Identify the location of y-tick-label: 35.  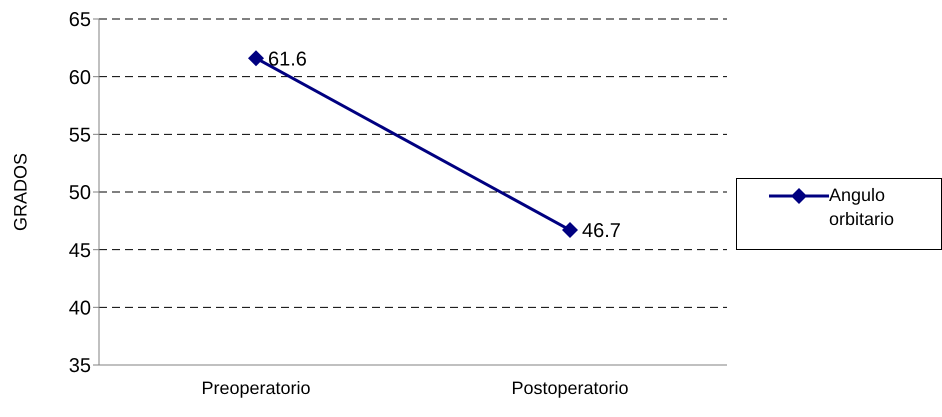
(79, 366).